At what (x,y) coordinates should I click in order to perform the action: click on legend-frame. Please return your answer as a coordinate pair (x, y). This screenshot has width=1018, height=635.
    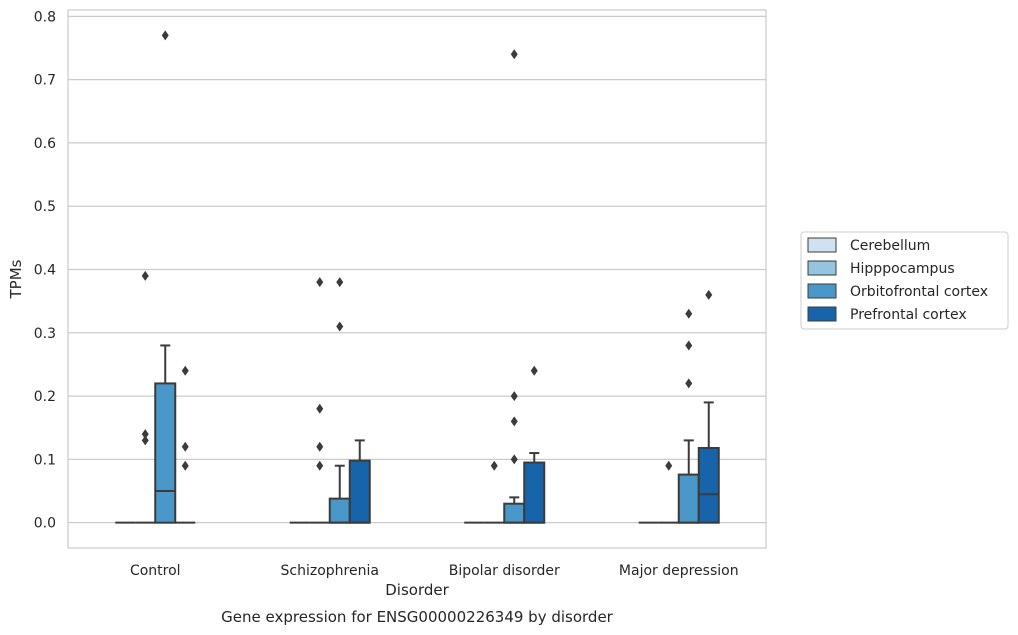
    Looking at the image, I should click on (904, 280).